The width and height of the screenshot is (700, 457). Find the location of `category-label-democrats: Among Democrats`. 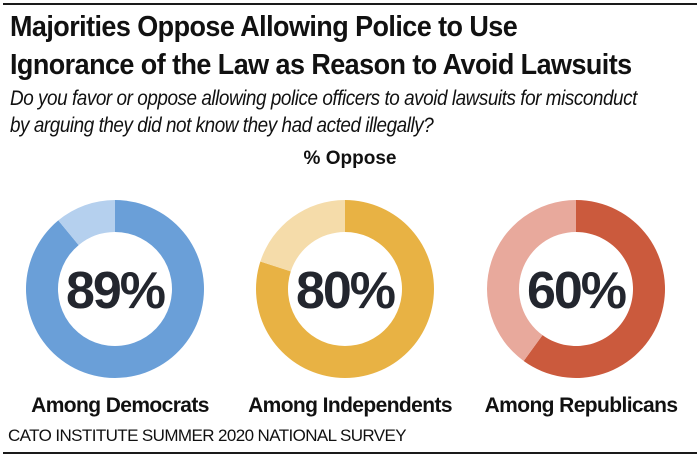

category-label-democrats: Among Democrats is located at coordinates (120, 405).